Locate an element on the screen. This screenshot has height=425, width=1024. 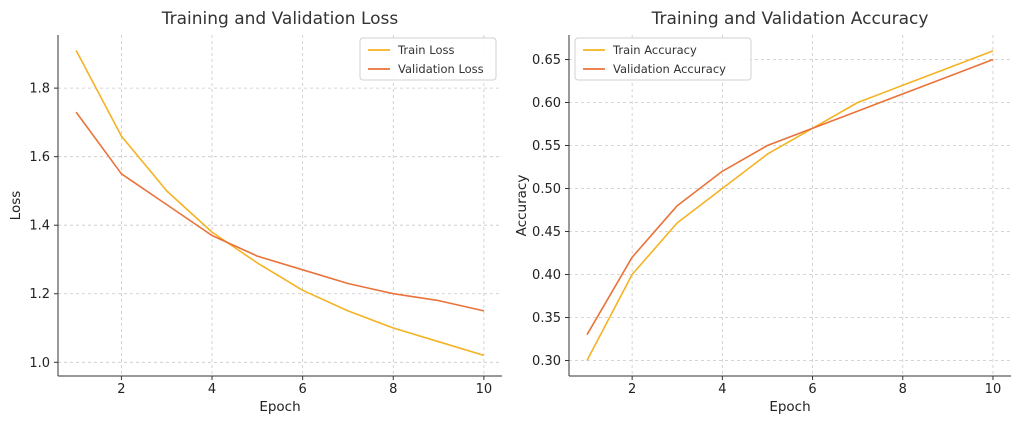
accuracy-x-tick-label: 4 is located at coordinates (722, 389).